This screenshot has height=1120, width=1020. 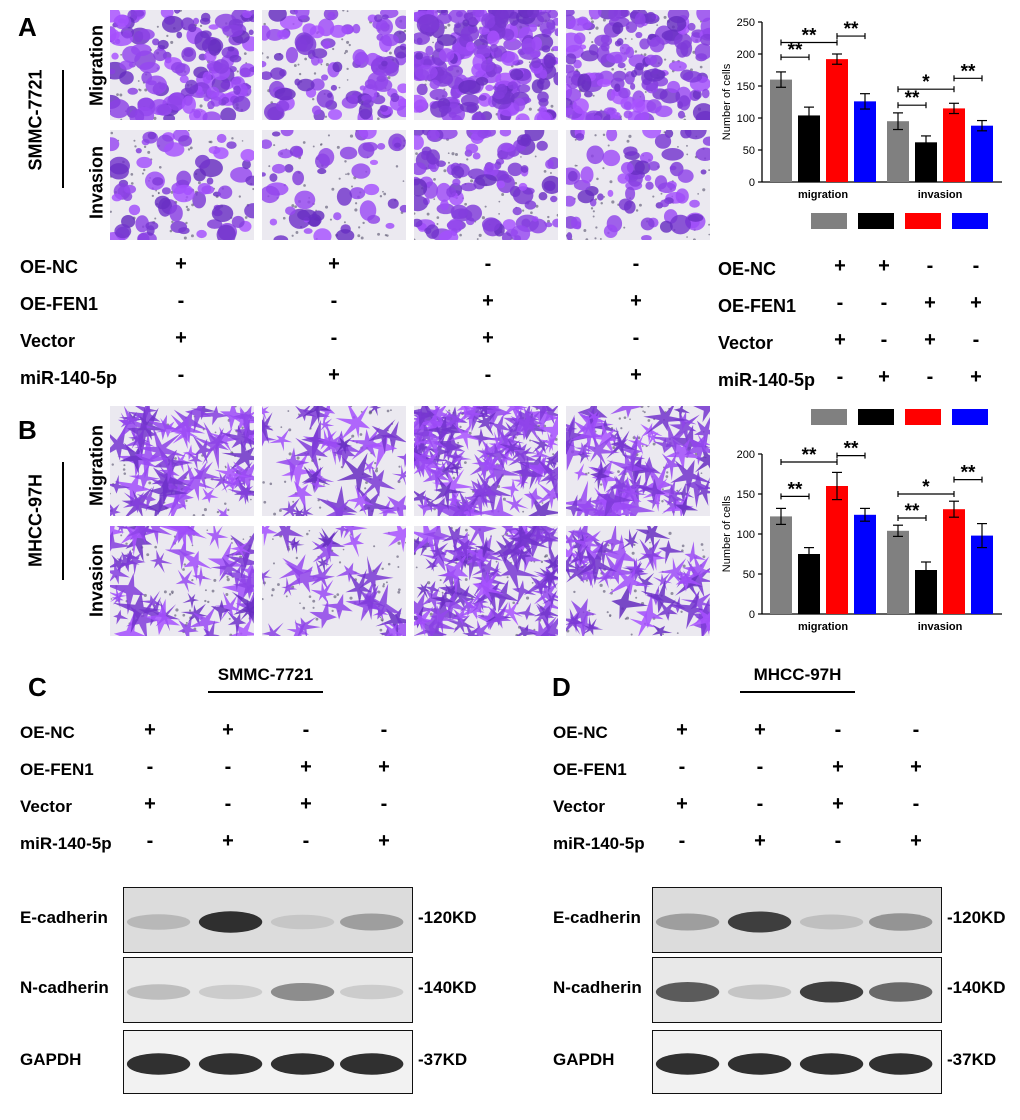 What do you see at coordinates (797, 1062) in the screenshot?
I see `blot-image-d-gapdh` at bounding box center [797, 1062].